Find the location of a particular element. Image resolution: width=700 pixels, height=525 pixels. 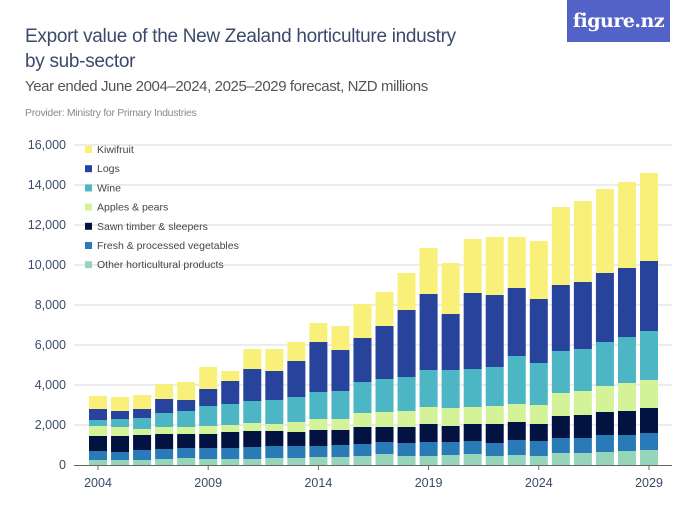

legend-item: Wine is located at coordinates (103, 188).